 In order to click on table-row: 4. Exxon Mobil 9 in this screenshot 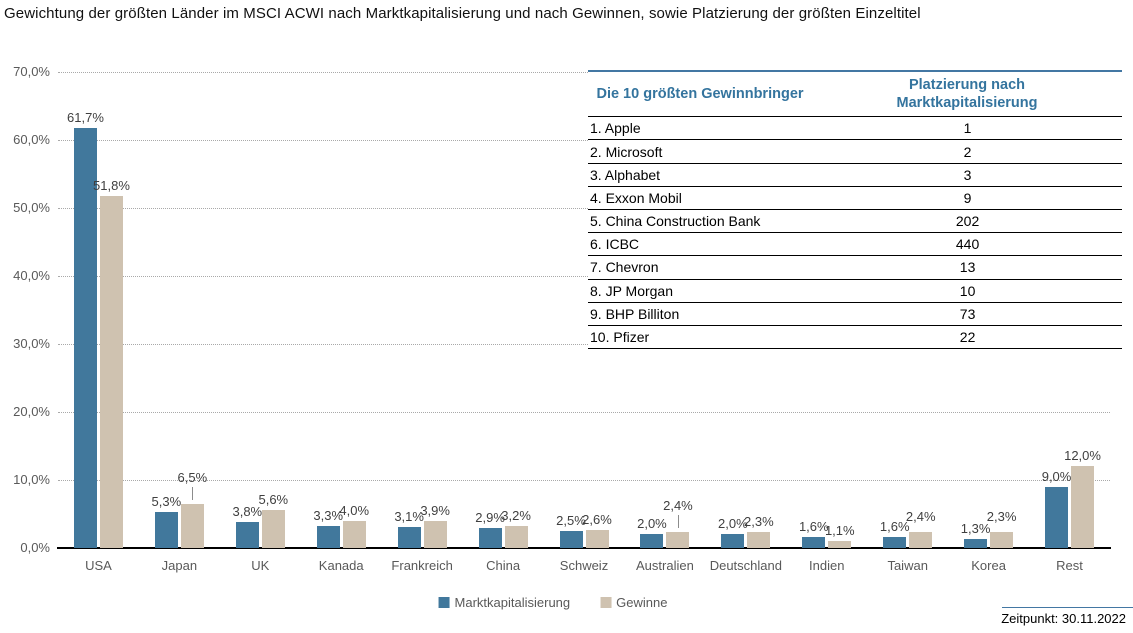, I will do `click(855, 198)`.